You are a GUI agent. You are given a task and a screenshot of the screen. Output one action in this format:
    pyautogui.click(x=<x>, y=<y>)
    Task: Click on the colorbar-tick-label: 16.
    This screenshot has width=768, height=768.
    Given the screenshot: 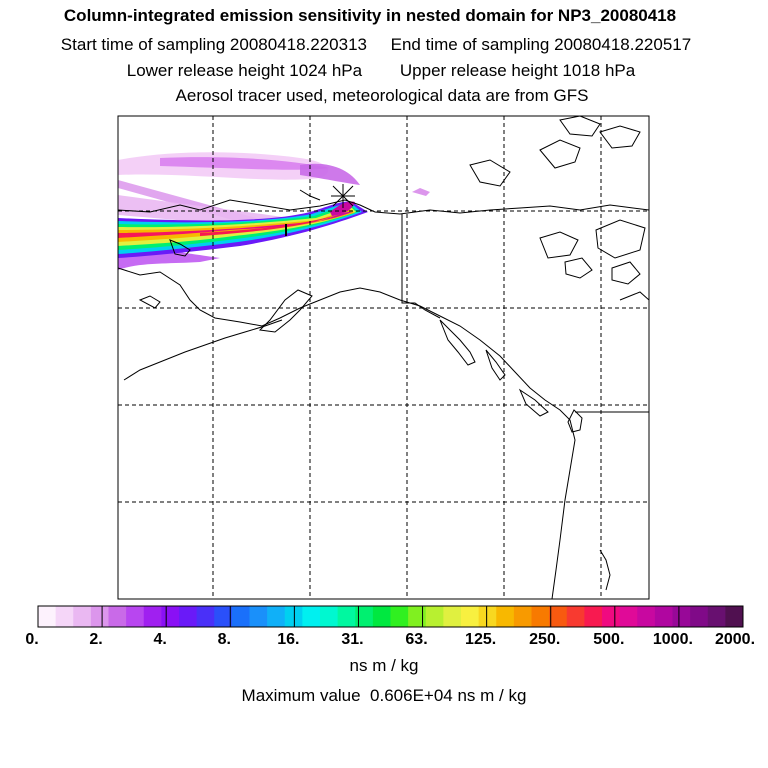 What is the action you would take?
    pyautogui.click(x=288, y=639)
    